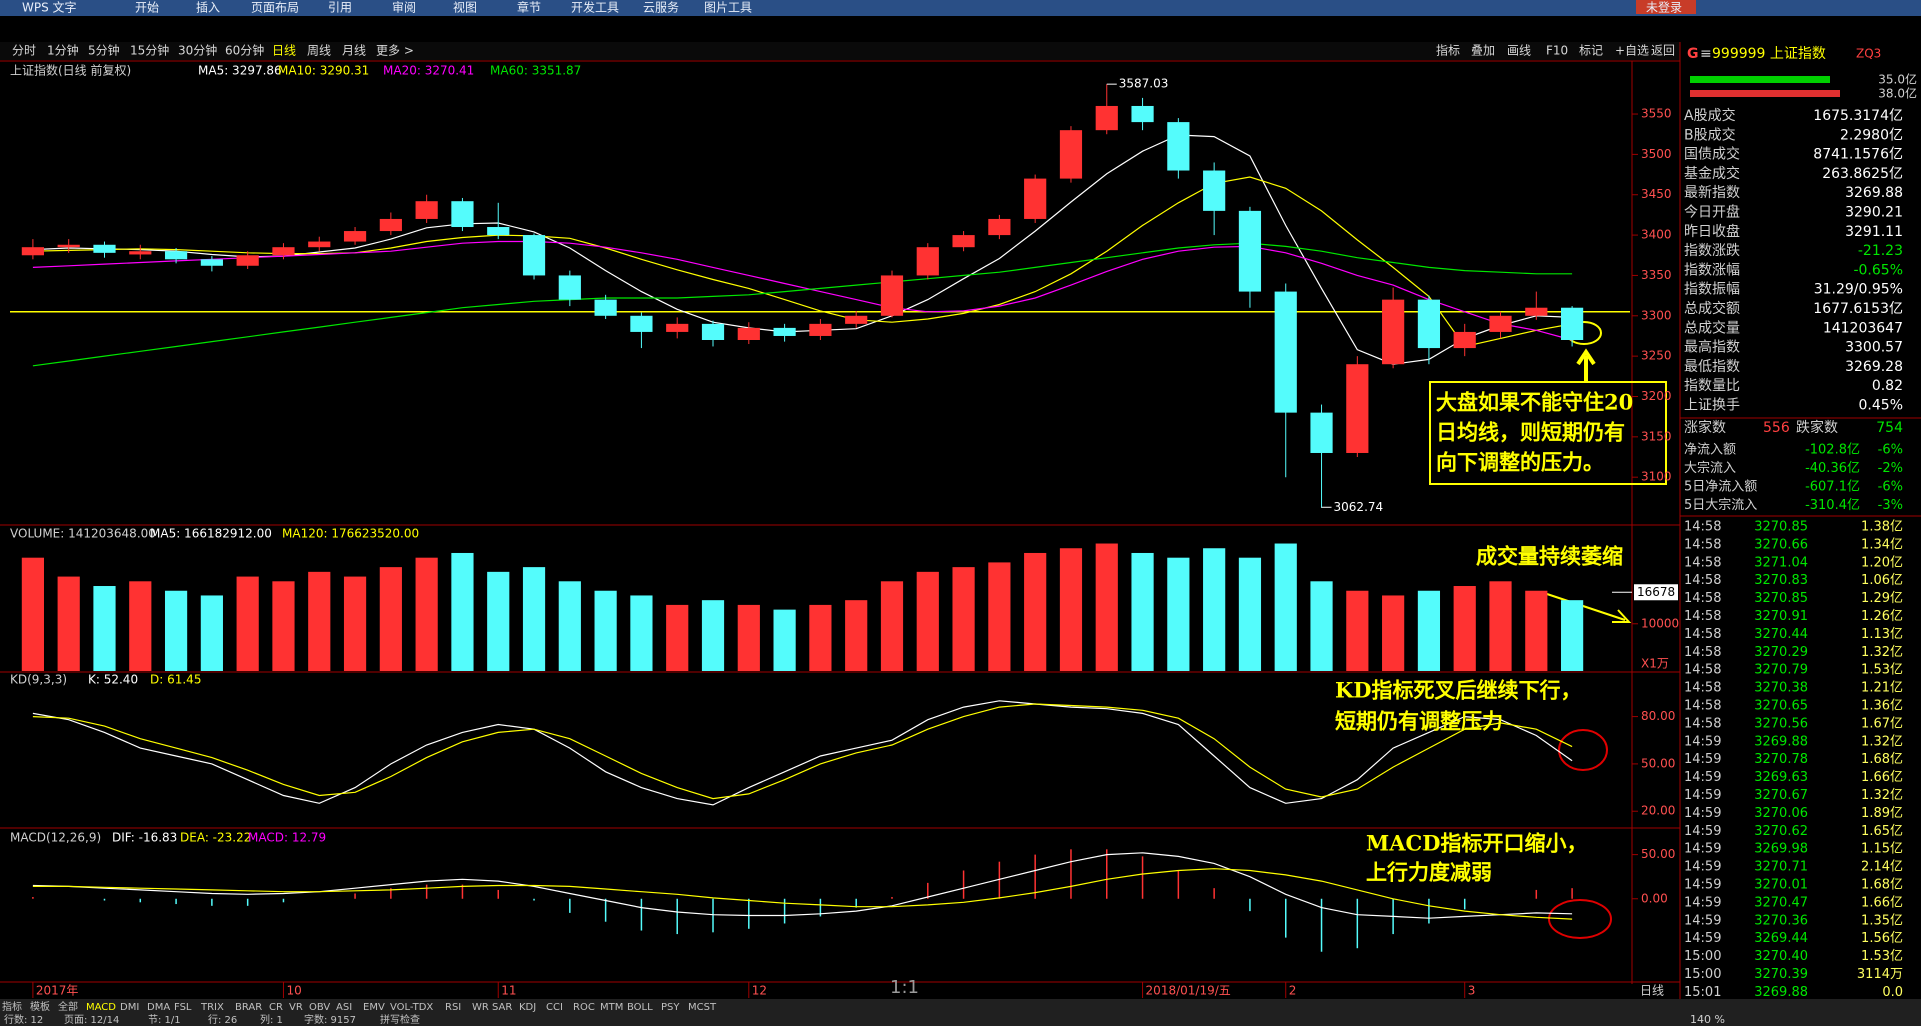 This screenshot has height=1026, width=1921. I want to click on quote-label: 昨日收盘, so click(1712, 231).